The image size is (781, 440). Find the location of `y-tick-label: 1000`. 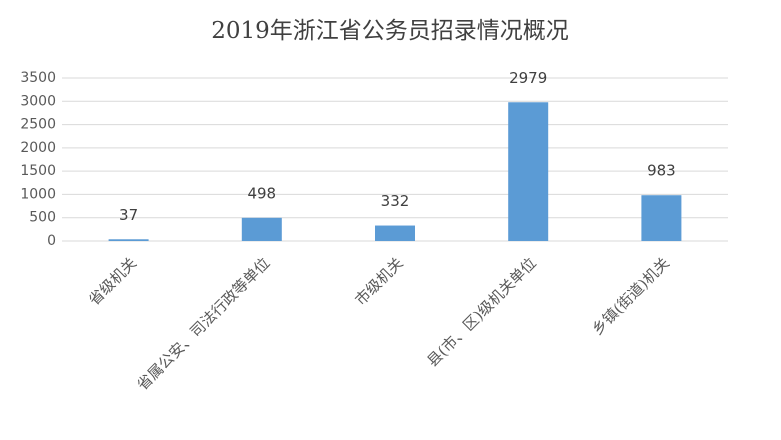

y-tick-label: 1000 is located at coordinates (38, 194).